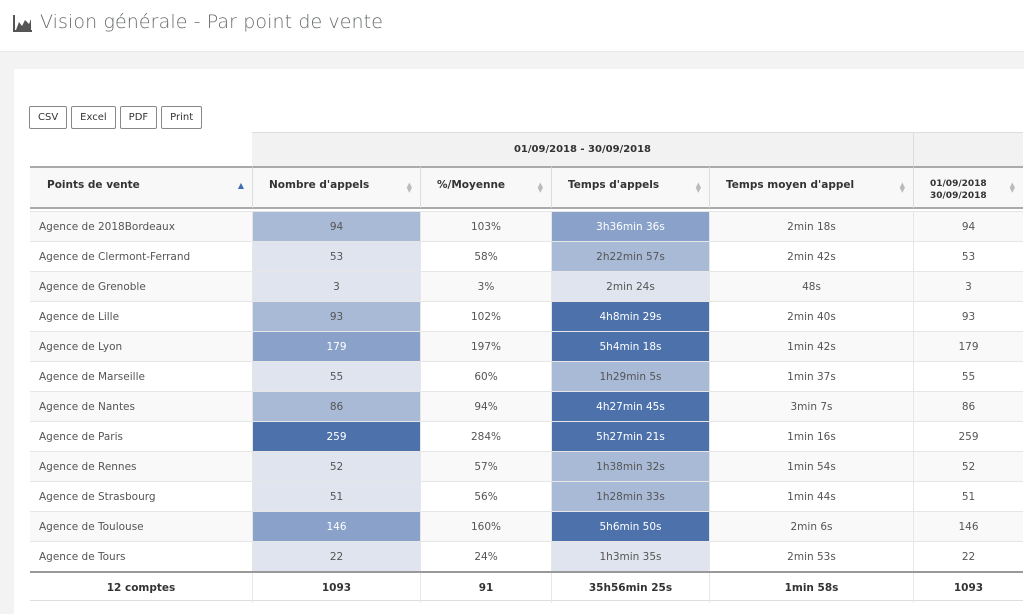 Image resolution: width=1024 pixels, height=614 pixels. I want to click on cell-points-de-vente: Agence de Nantes, so click(87, 407).